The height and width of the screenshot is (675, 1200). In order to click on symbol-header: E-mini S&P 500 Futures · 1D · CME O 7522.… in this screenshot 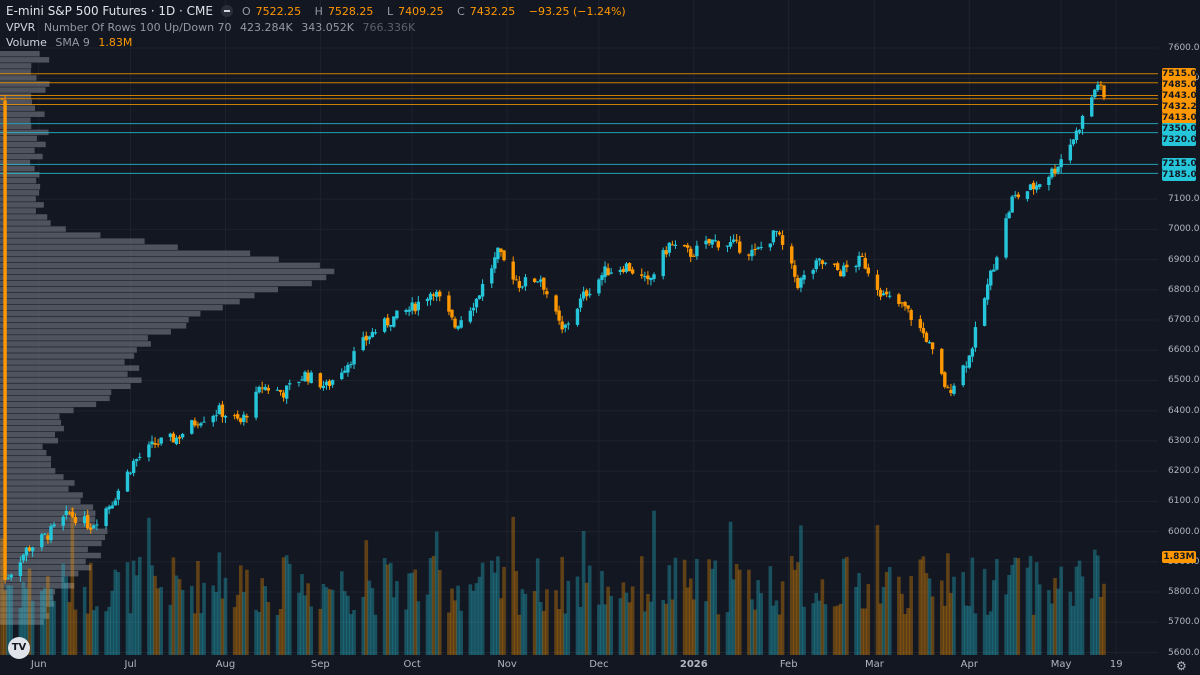, I will do `click(318, 11)`.